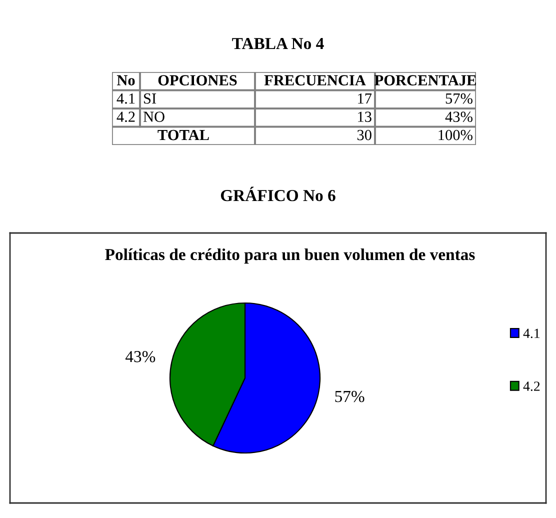 This screenshot has width=556, height=518. What do you see at coordinates (140, 356) in the screenshot?
I see `data-label: 43%` at bounding box center [140, 356].